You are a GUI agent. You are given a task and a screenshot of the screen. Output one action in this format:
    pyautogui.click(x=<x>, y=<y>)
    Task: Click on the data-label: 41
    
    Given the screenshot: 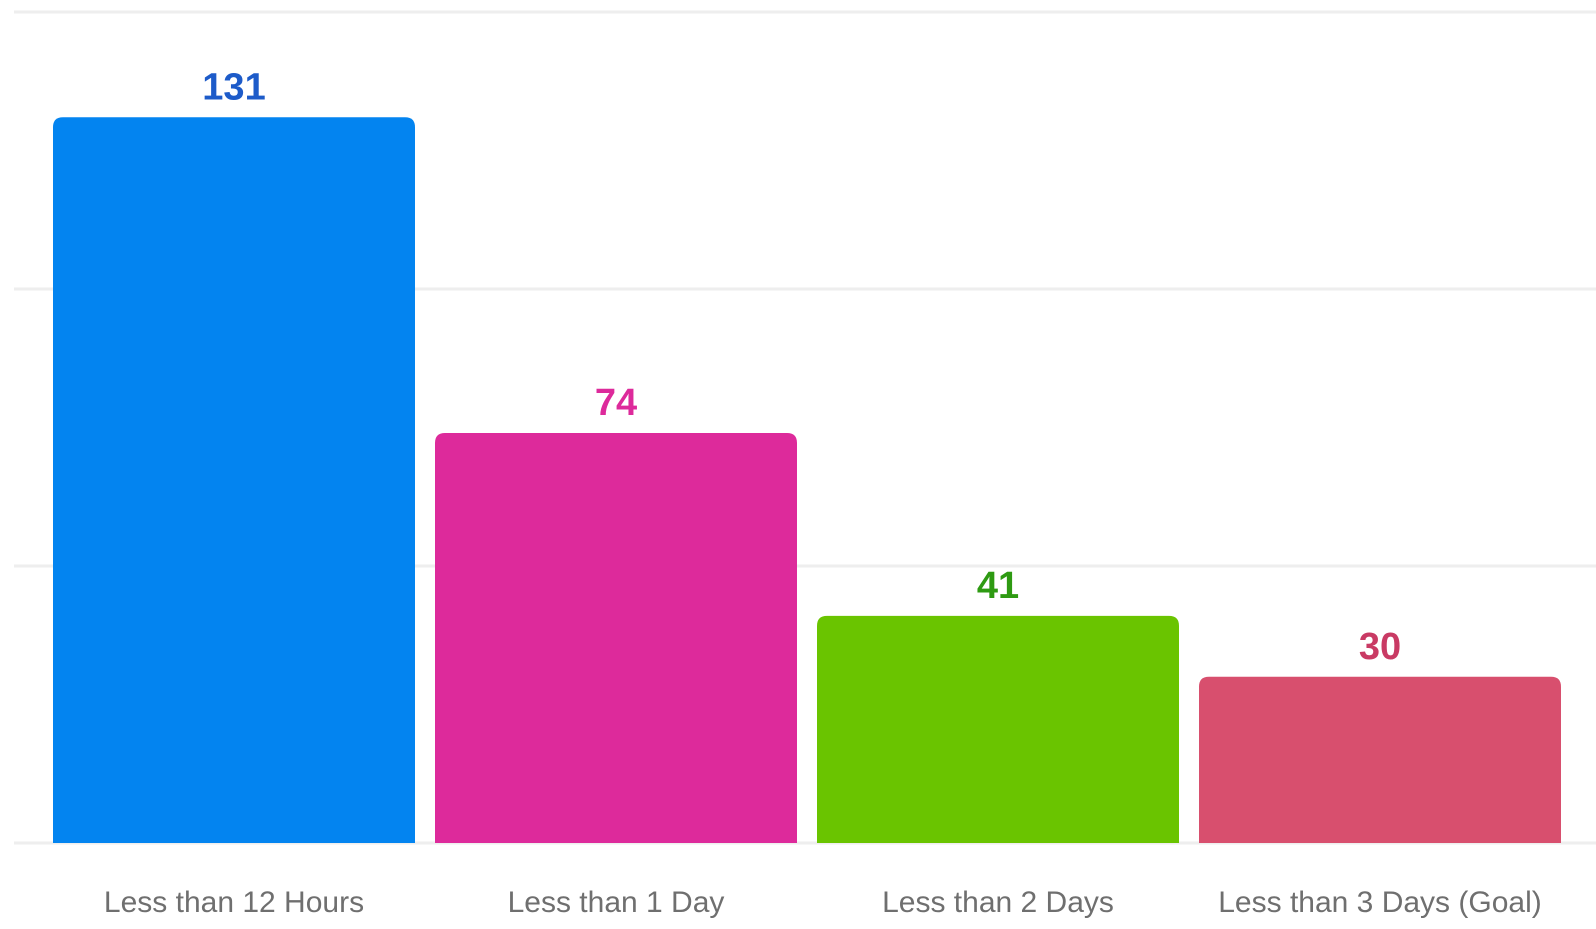 What is the action you would take?
    pyautogui.click(x=998, y=586)
    